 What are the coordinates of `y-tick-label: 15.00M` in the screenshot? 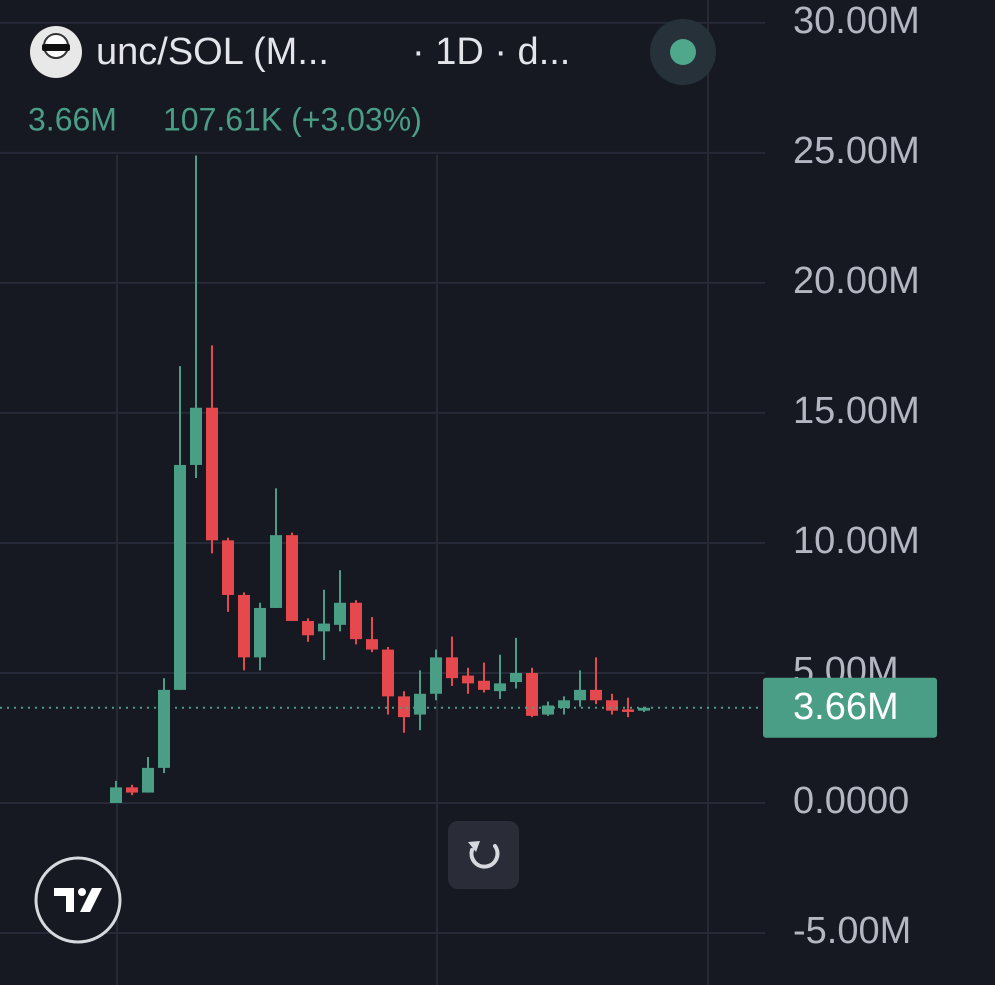 It's located at (856, 411).